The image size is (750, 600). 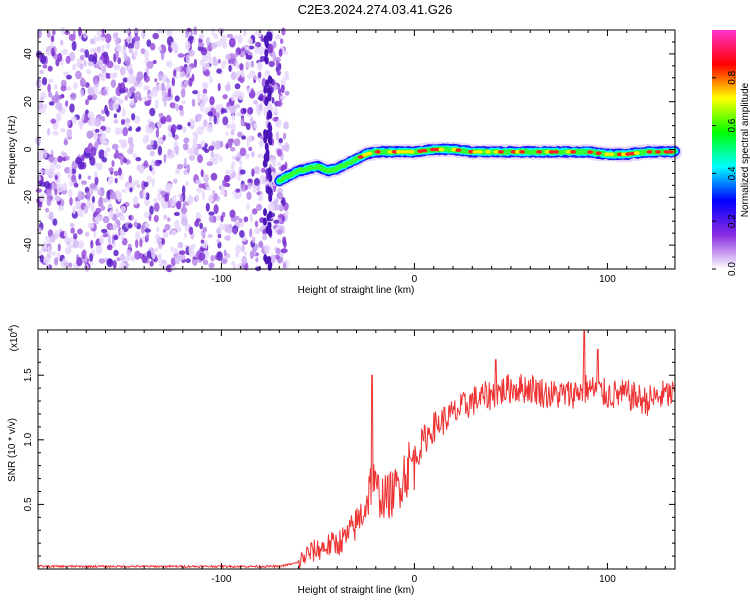 What do you see at coordinates (14, 338) in the screenshot?
I see `snr-multiplier-label: (x104)` at bounding box center [14, 338].